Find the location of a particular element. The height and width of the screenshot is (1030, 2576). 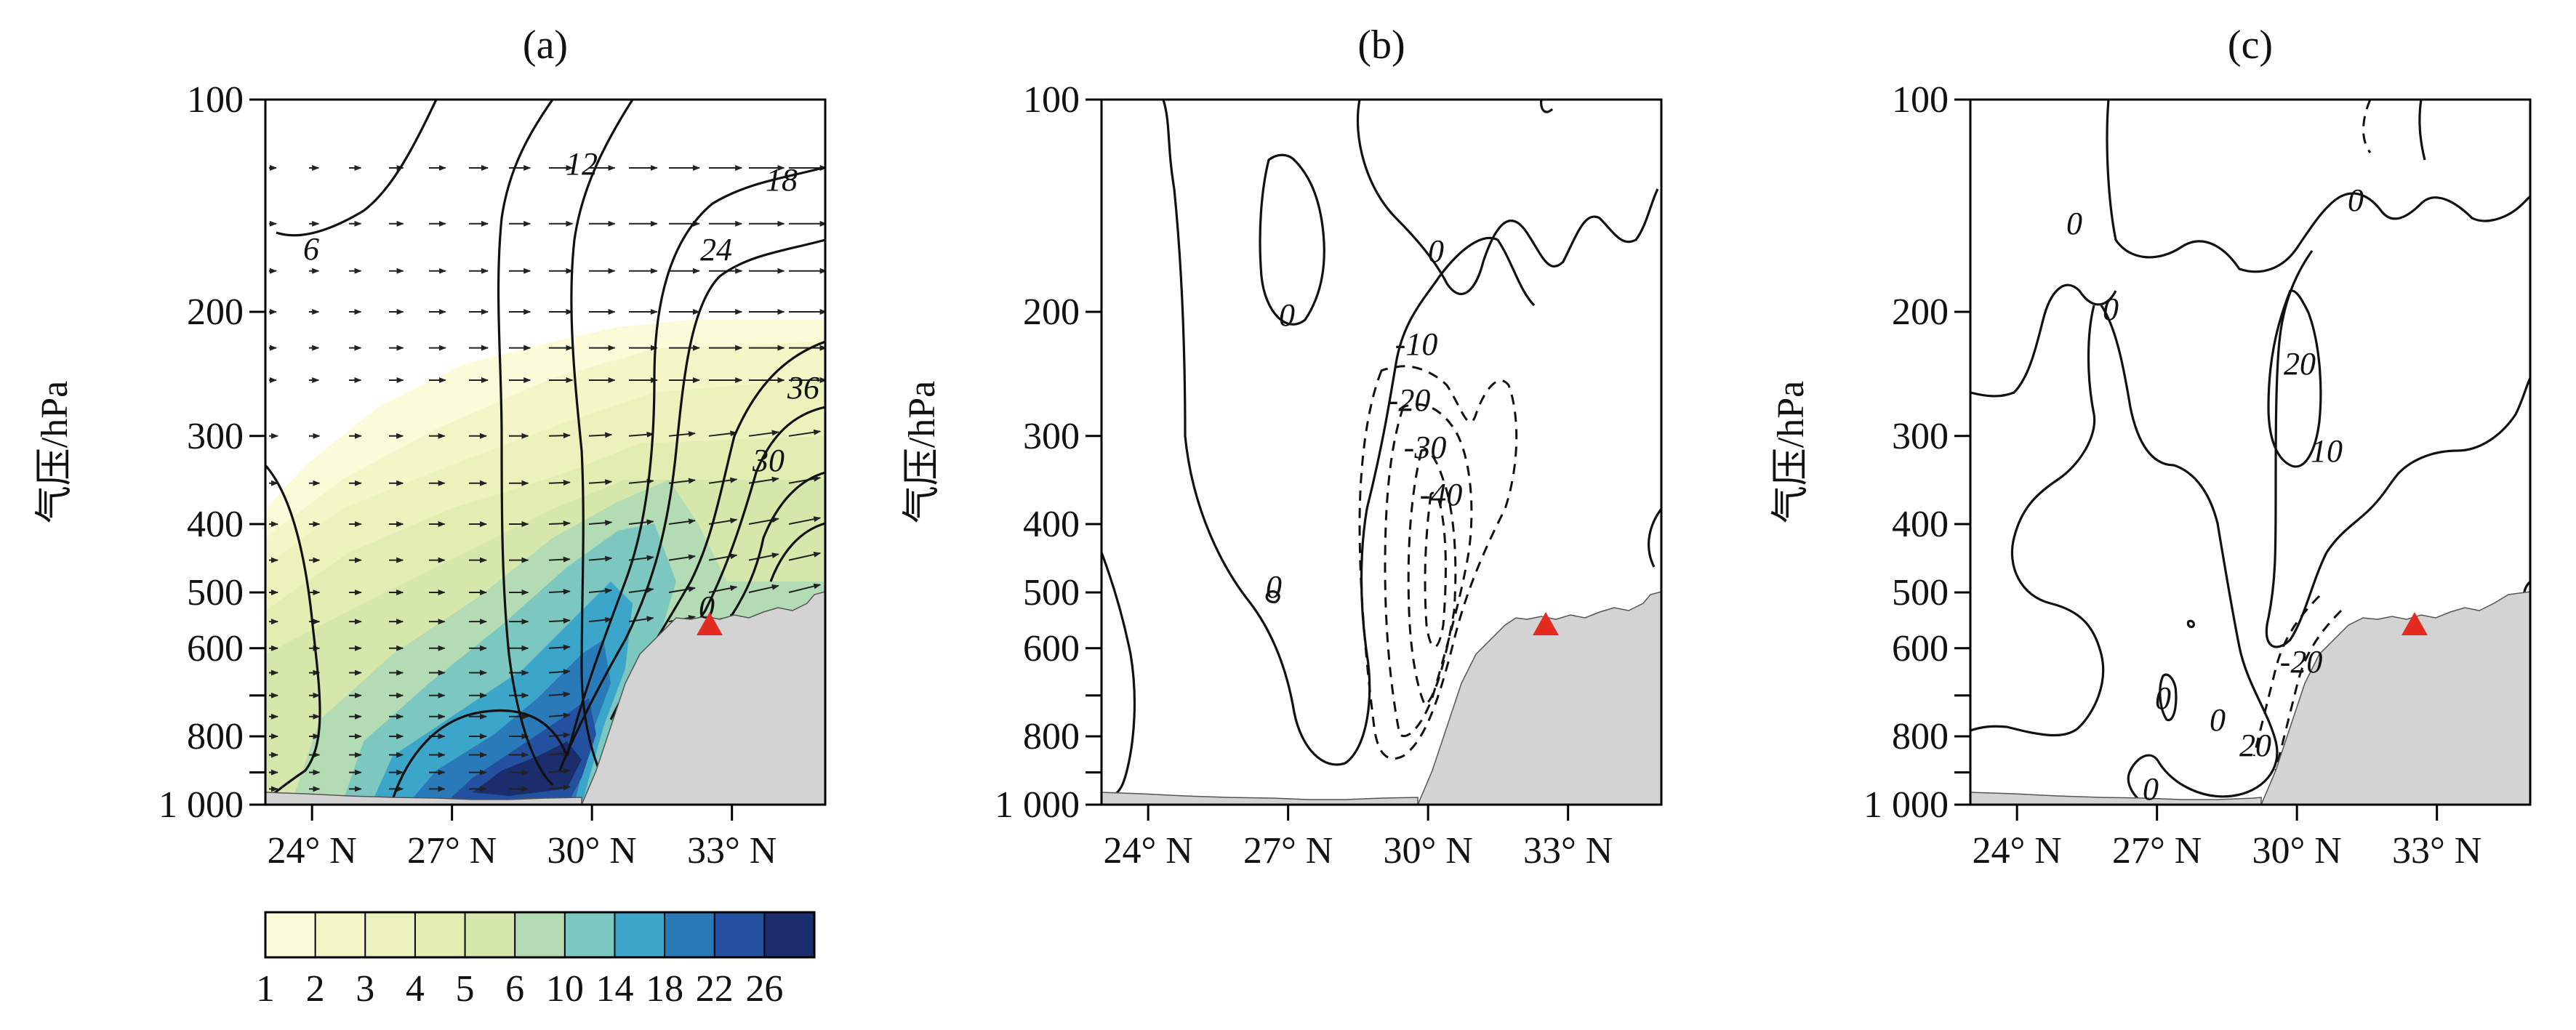

panel-b-contours is located at coordinates (1381, 449).